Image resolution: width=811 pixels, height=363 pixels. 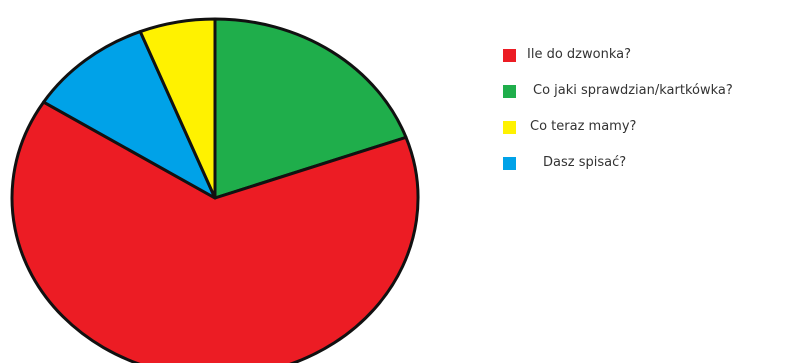 I want to click on legend-swatch-blue, so click(x=509, y=163).